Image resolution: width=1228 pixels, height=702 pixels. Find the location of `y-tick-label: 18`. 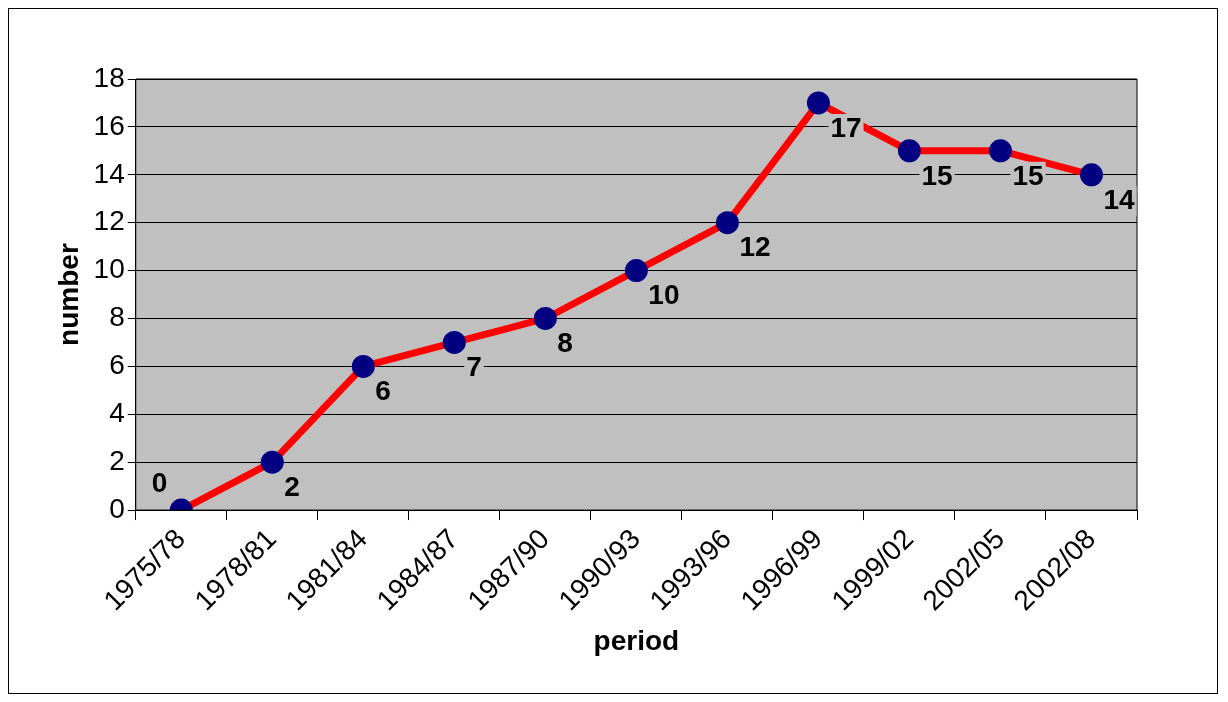

y-tick-label: 18 is located at coordinates (109, 77).